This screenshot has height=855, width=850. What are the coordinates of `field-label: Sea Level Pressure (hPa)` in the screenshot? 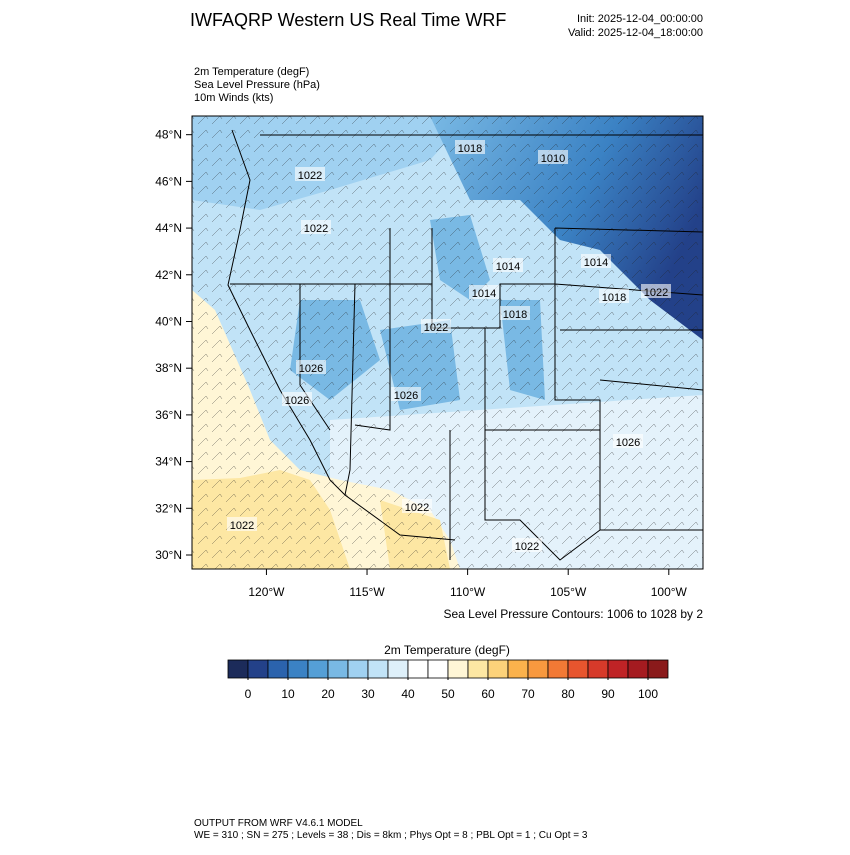 It's located at (257, 85).